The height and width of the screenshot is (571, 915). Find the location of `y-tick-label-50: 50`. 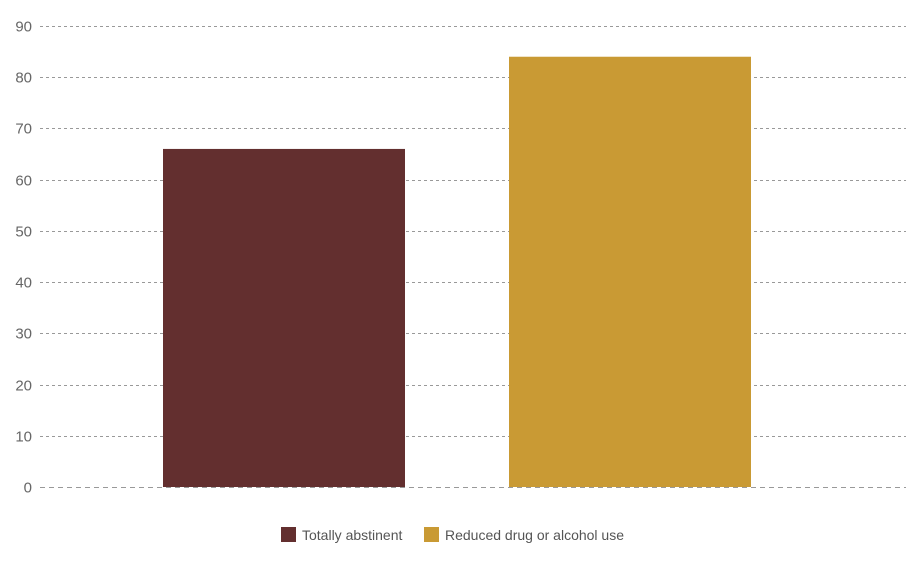

y-tick-label-50: 50 is located at coordinates (23, 232).